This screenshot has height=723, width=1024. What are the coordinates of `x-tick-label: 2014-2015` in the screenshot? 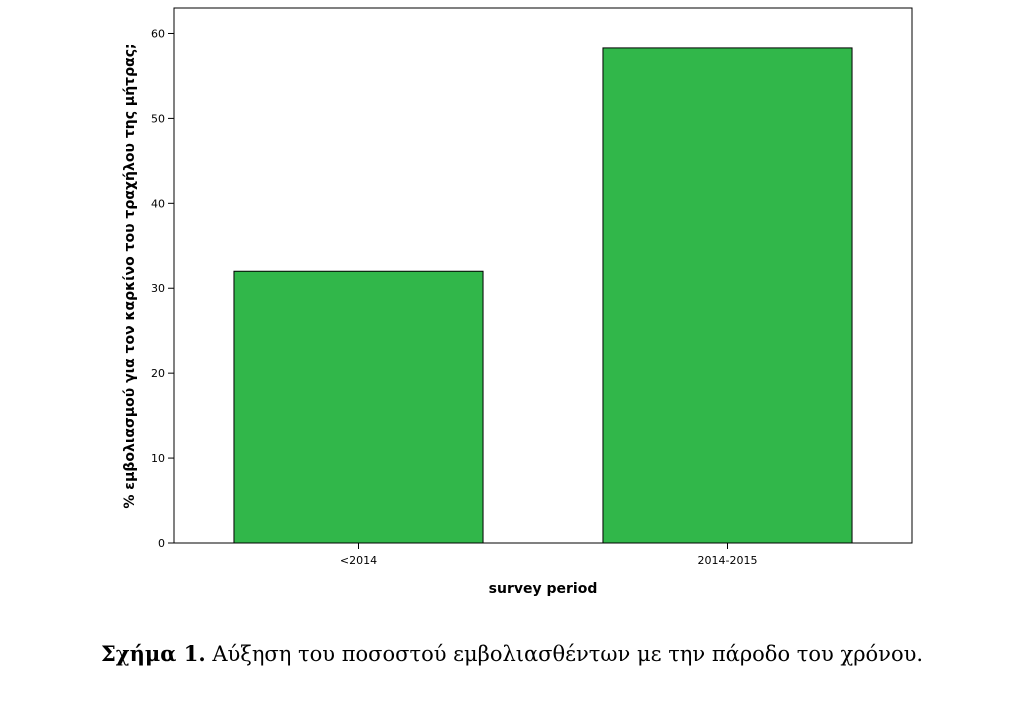 It's located at (728, 560).